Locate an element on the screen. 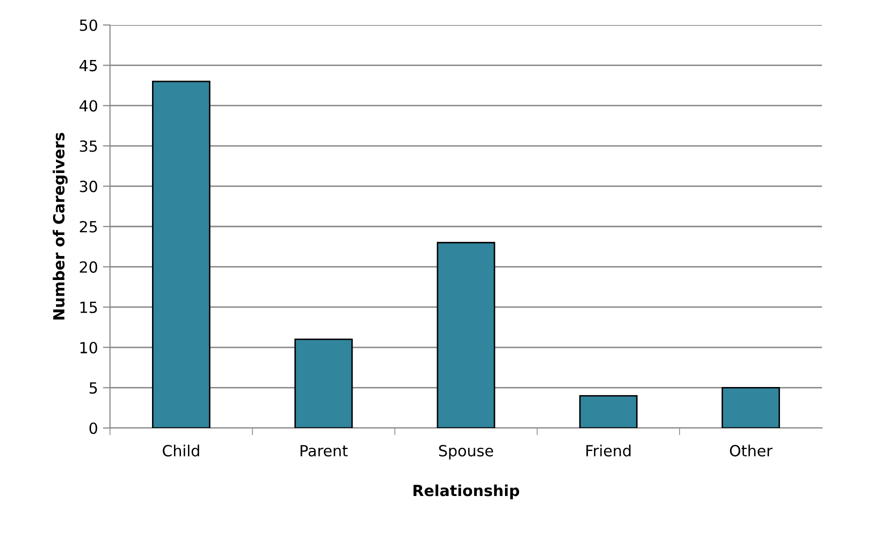  y-tick-label: 15 is located at coordinates (88, 308).